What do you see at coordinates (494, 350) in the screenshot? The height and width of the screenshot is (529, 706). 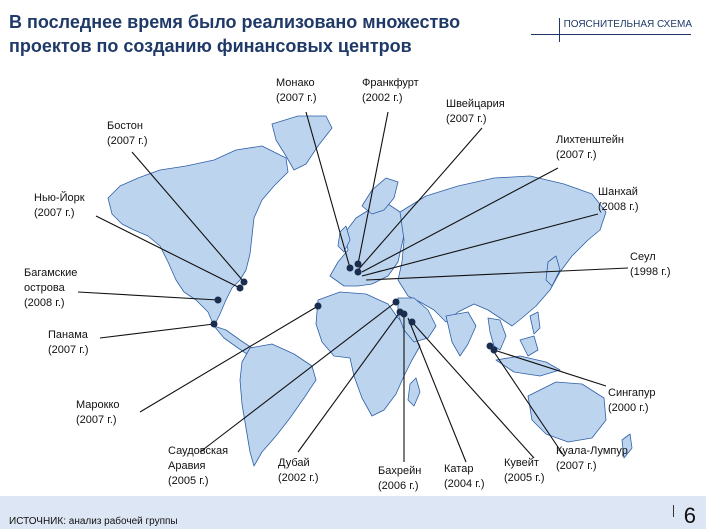 I see `marker-singapore` at bounding box center [494, 350].